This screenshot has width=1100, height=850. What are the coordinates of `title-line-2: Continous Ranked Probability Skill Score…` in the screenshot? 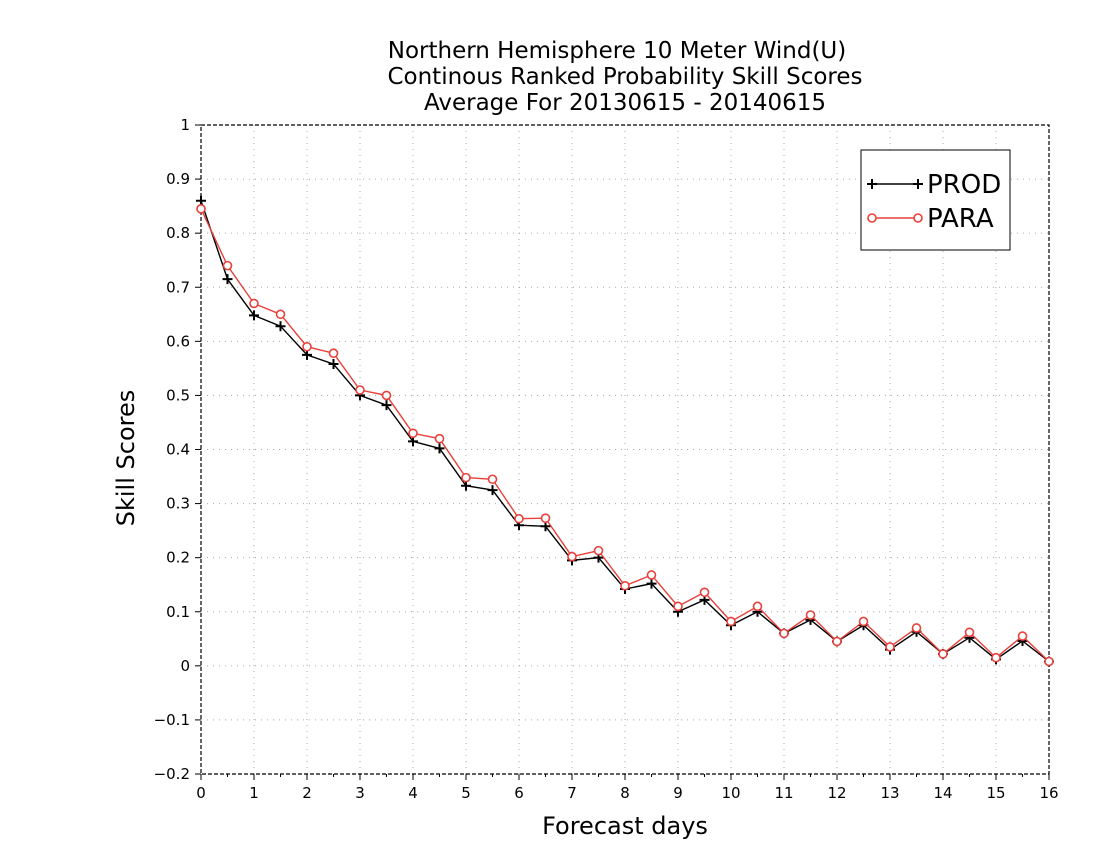 It's located at (624, 77).